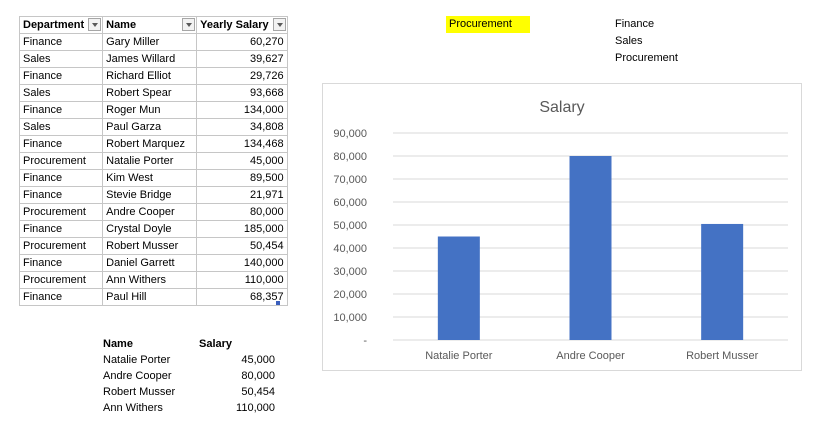 The height and width of the screenshot is (424, 822). What do you see at coordinates (189, 392) in the screenshot?
I see `summary-row: Robert Musser 50,454` at bounding box center [189, 392].